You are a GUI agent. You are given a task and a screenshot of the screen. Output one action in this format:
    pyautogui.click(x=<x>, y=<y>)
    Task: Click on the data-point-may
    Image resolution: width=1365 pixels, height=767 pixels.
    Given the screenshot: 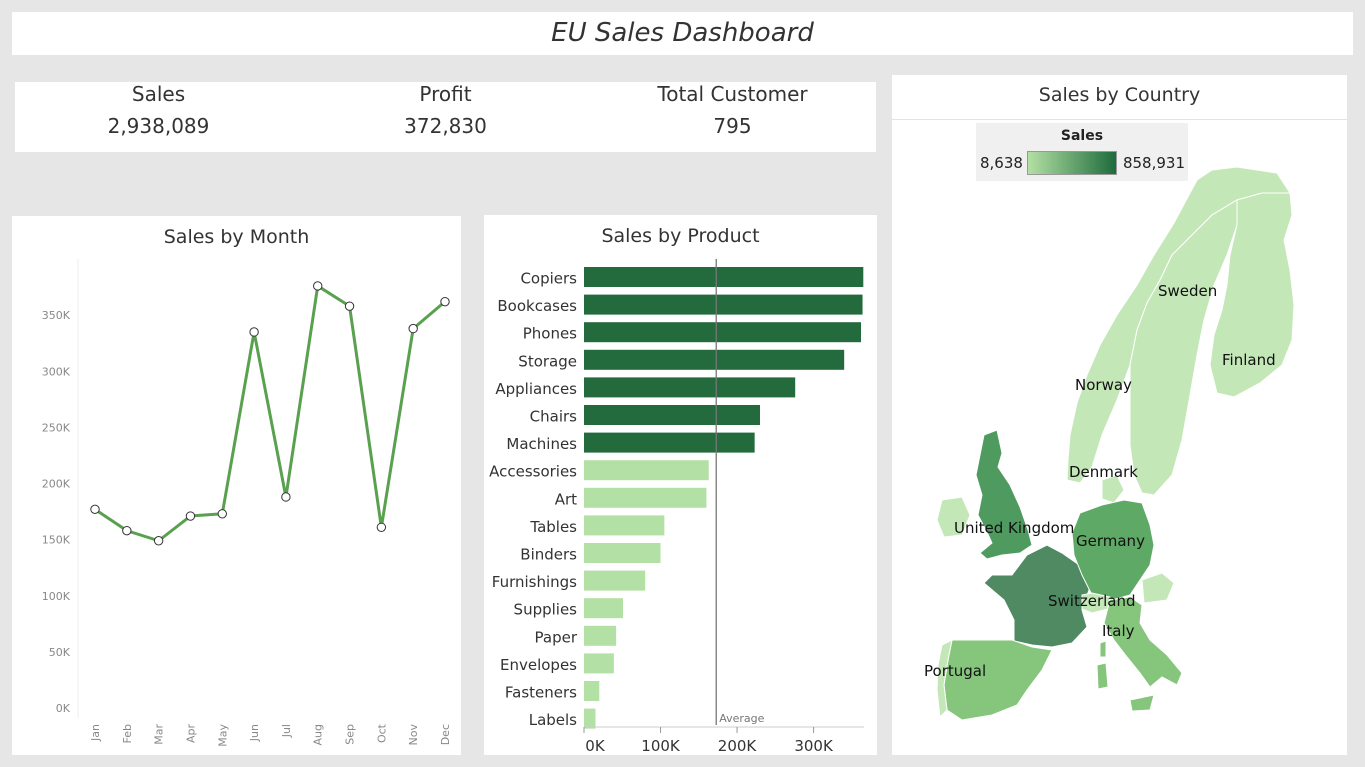 What is the action you would take?
    pyautogui.click(x=222, y=514)
    